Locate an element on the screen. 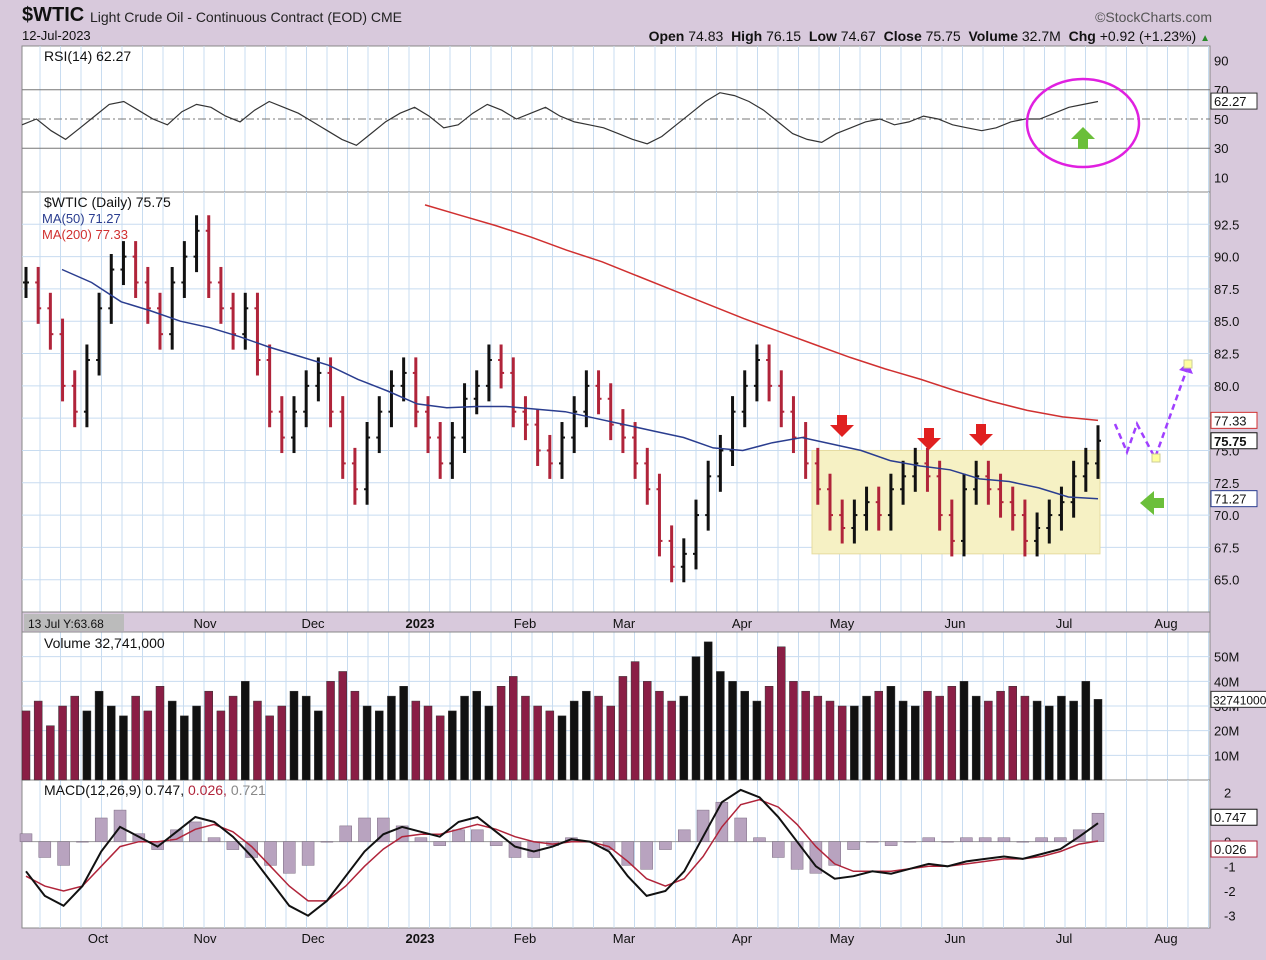  macd-x-label: Aug is located at coordinates (1165, 938).